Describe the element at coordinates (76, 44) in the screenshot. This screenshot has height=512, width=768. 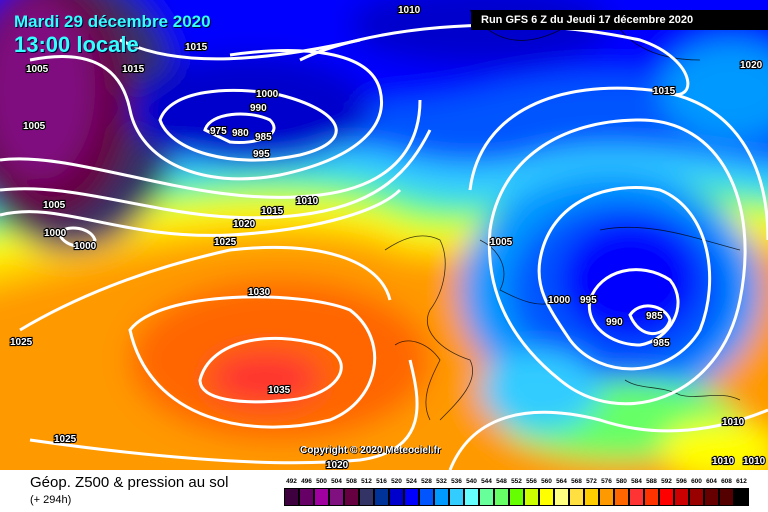
I see `forecast-time: 13:00 locale` at that location.